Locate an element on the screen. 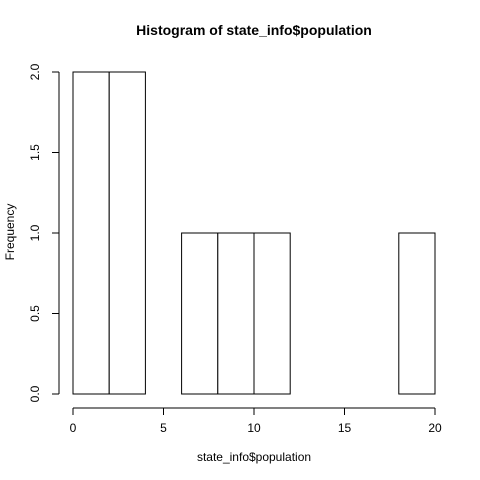  x-axis: 0 5 10 15 20 is located at coordinates (256, 421).